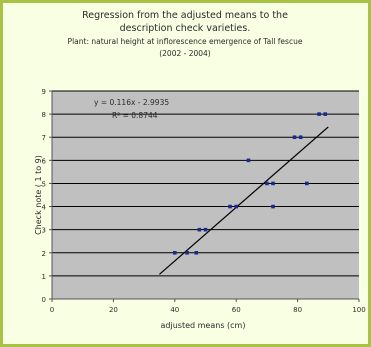 The image size is (371, 347). What do you see at coordinates (44, 115) in the screenshot?
I see `y-tick-label: 8` at bounding box center [44, 115].